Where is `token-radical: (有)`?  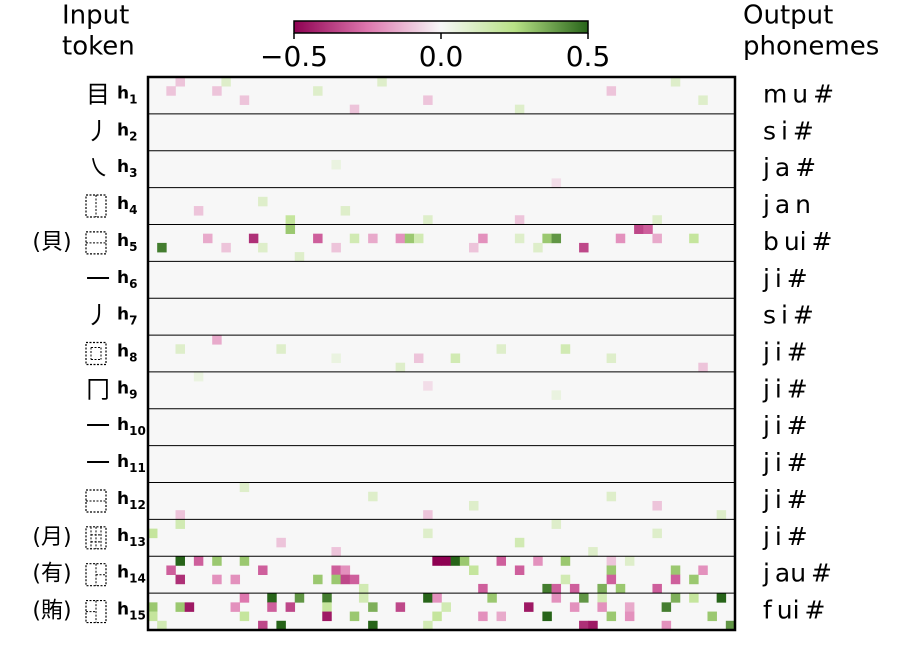
token-radical: (有) is located at coordinates (51, 574).